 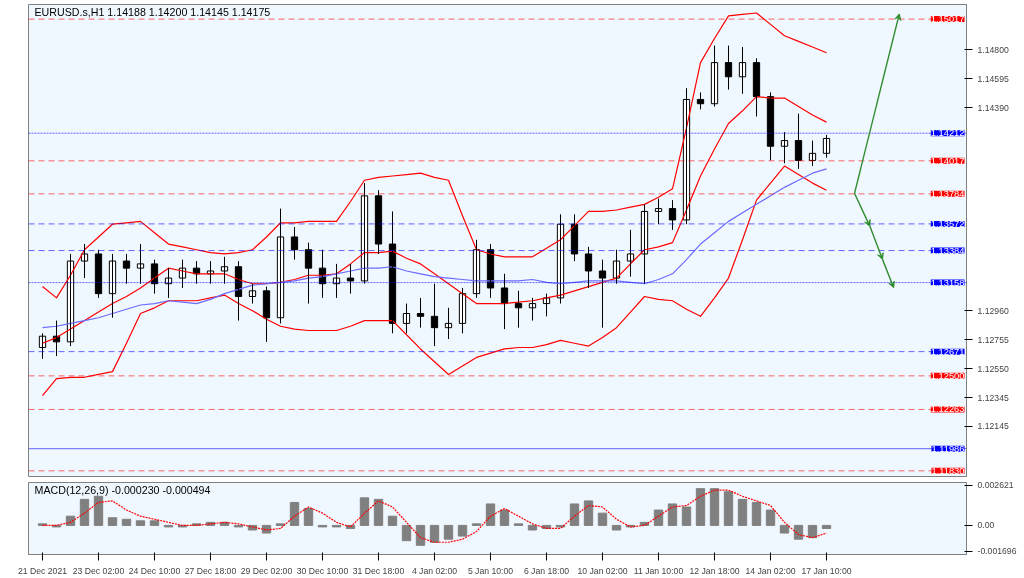 What do you see at coordinates (986, 525) in the screenshot?
I see `y-tick-label: 0.00` at bounding box center [986, 525].